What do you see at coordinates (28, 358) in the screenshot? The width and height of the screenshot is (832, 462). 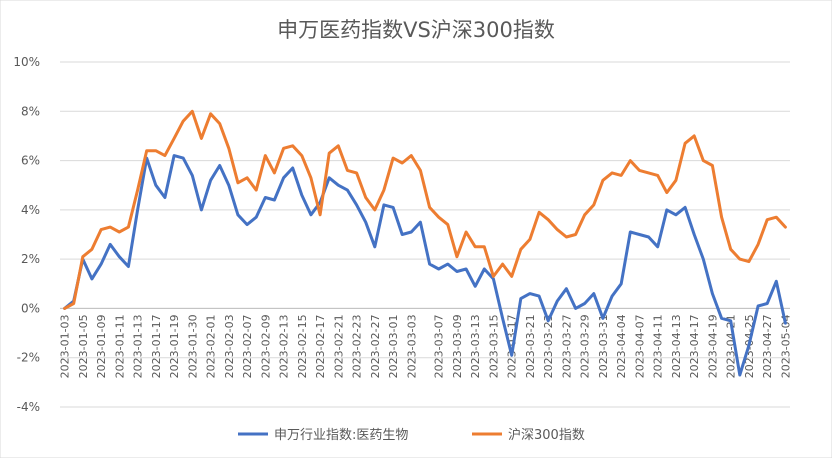 I see `y-tick-label: -2%` at bounding box center [28, 358].